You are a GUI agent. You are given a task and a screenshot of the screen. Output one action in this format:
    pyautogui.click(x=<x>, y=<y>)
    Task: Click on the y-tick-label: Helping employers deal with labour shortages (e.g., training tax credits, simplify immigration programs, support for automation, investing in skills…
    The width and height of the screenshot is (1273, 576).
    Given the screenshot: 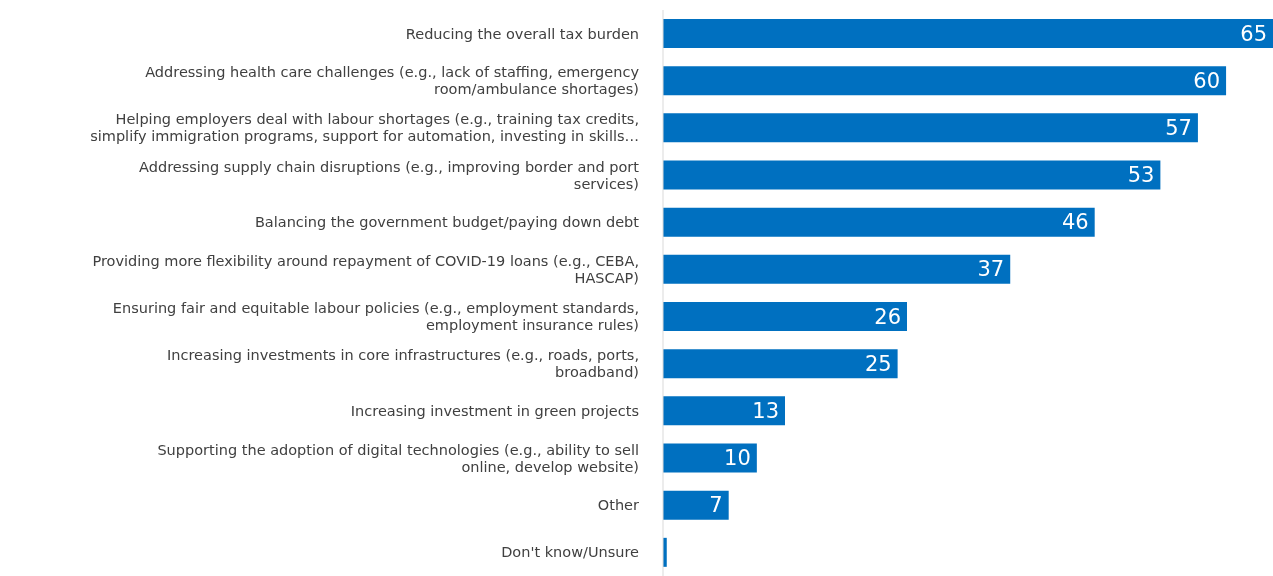 What is the action you would take?
    pyautogui.click(x=364, y=128)
    